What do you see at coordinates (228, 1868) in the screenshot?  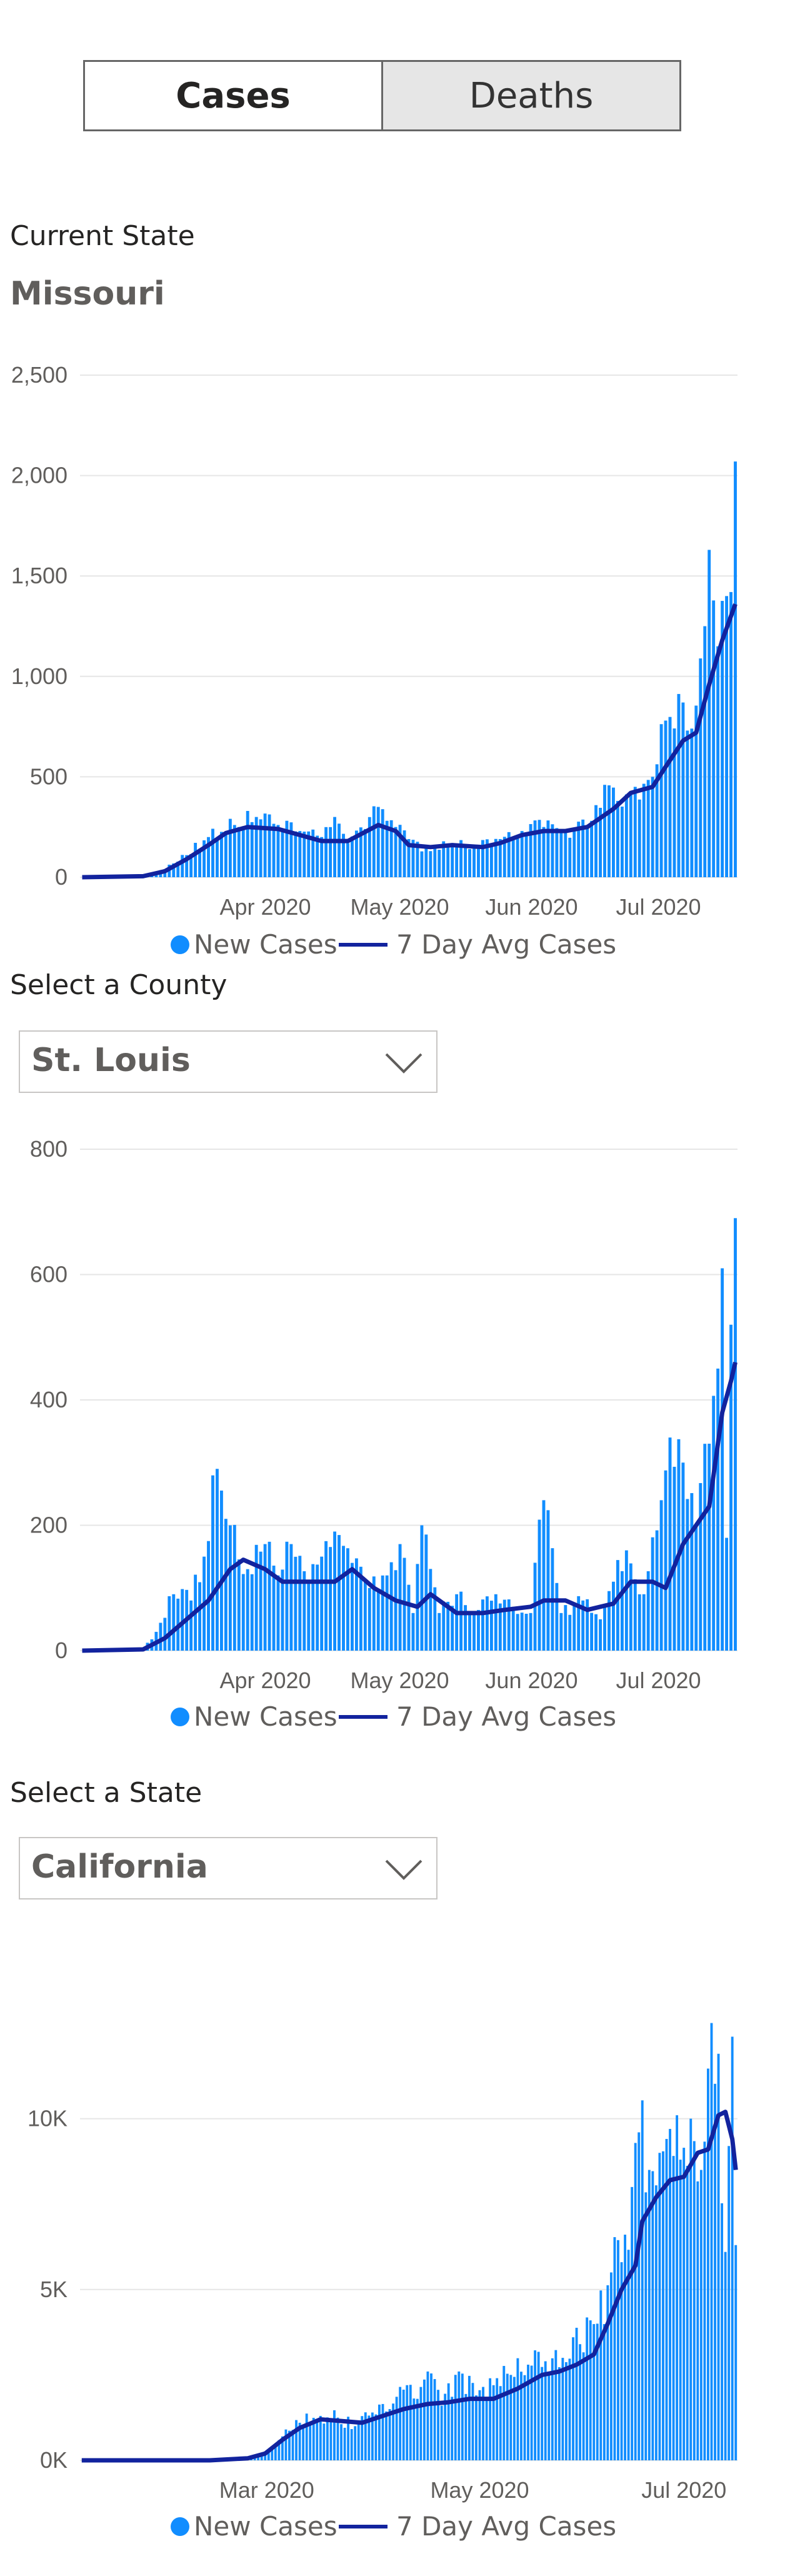 I see `state-dropdown: California` at bounding box center [228, 1868].